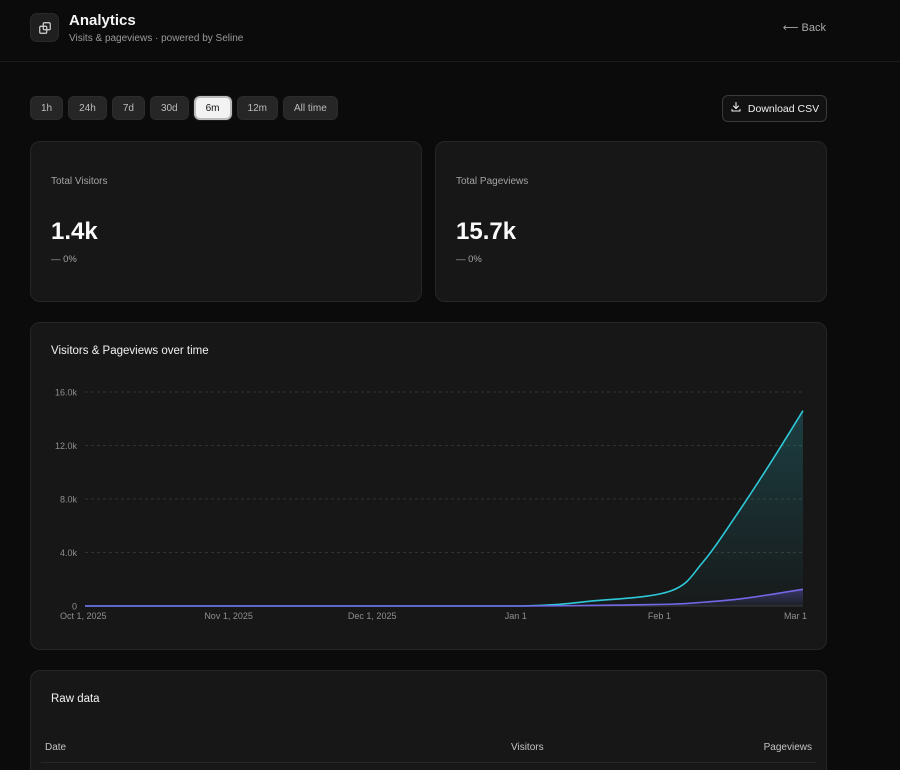 This screenshot has height=770, width=900. What do you see at coordinates (228, 616) in the screenshot?
I see `x-tick-label: Nov 1, 2025` at bounding box center [228, 616].